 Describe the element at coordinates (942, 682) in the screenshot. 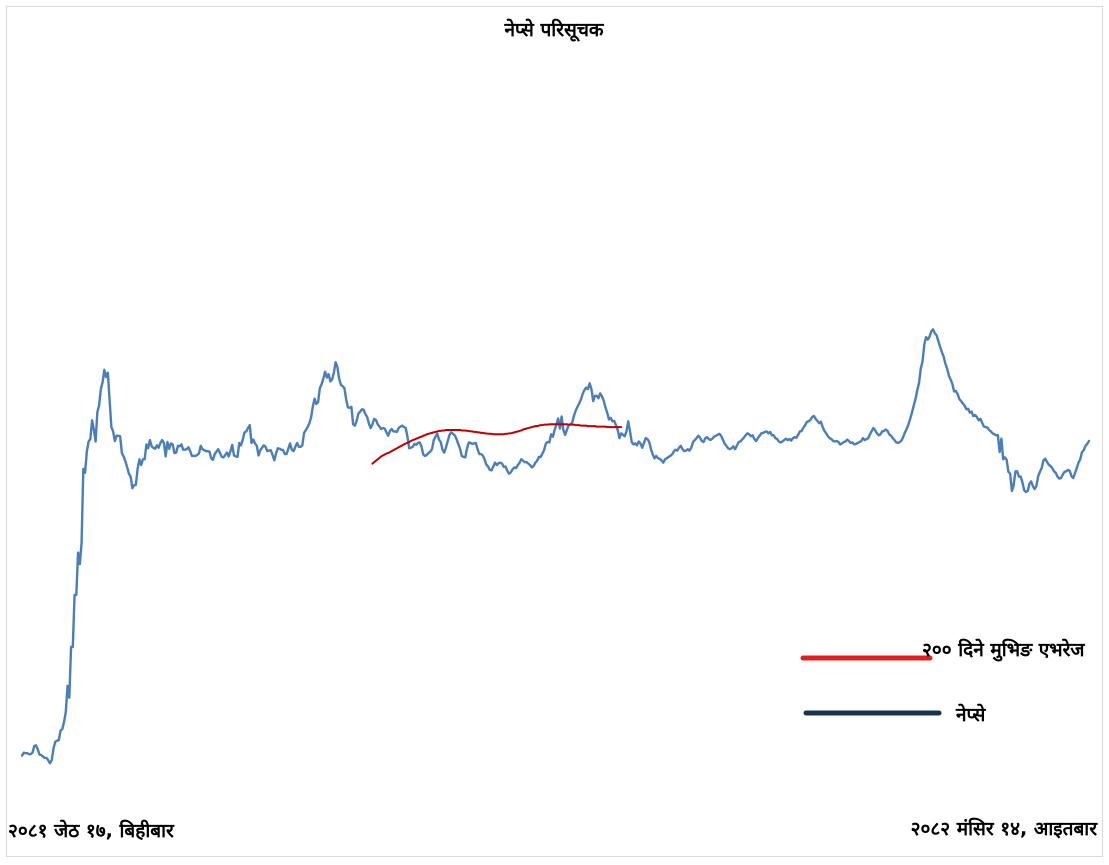

I see `legend: २०० दिने मुभिङ एभरेज नेप्से` at that location.